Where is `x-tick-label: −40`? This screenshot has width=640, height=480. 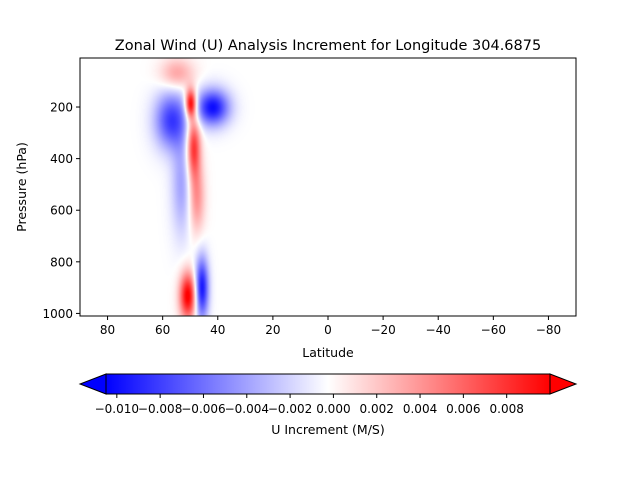 x-tick-label: −40 is located at coordinates (438, 330).